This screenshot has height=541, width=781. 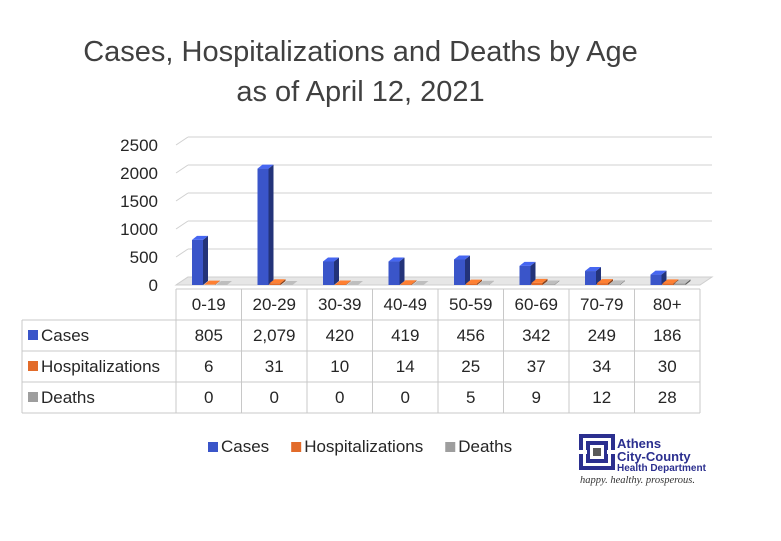 What do you see at coordinates (601, 366) in the screenshot?
I see `data-label: 34` at bounding box center [601, 366].